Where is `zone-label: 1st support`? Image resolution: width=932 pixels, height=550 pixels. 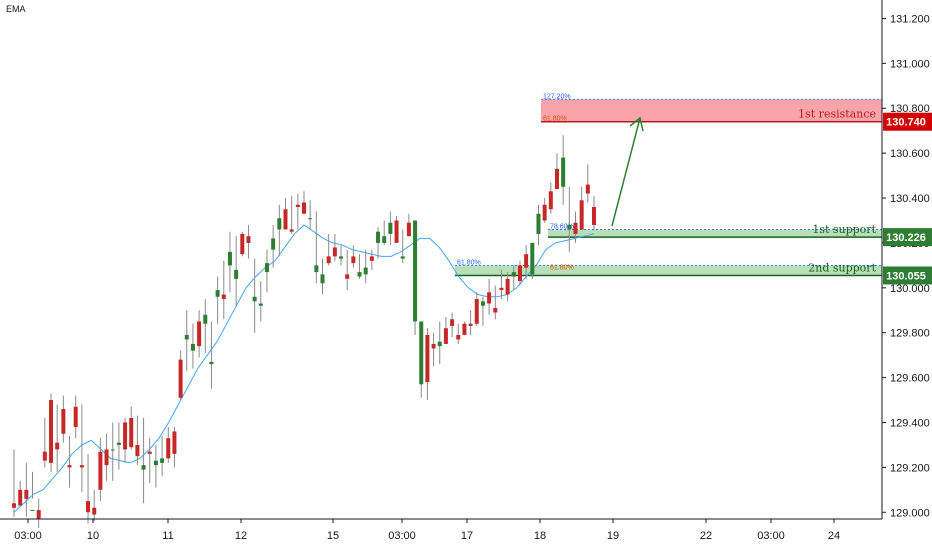 zone-label: 1st support is located at coordinates (844, 229).